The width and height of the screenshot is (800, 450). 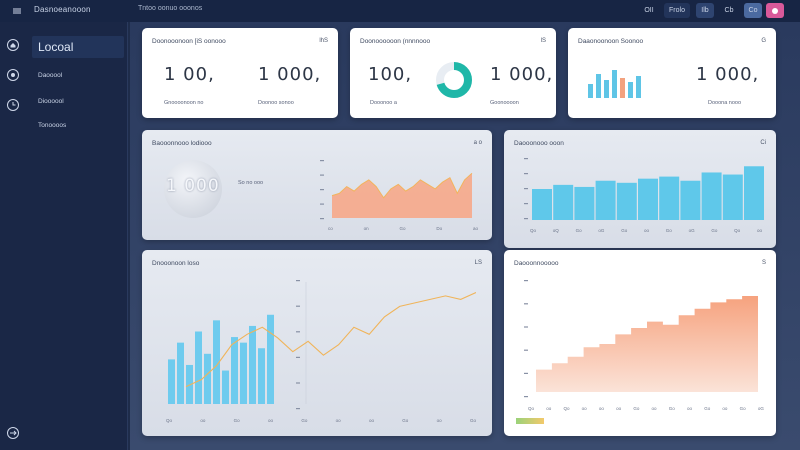 I want to click on topbar-button-2: Ilb, so click(x=705, y=10).